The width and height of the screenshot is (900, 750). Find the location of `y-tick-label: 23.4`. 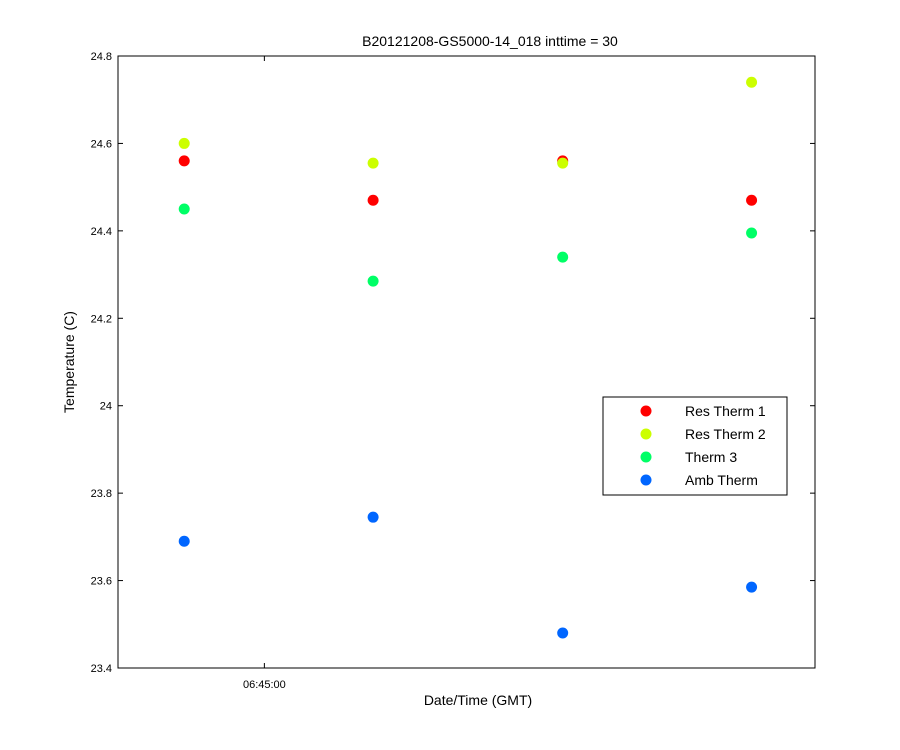

y-tick-label: 23.4 is located at coordinates (101, 669).